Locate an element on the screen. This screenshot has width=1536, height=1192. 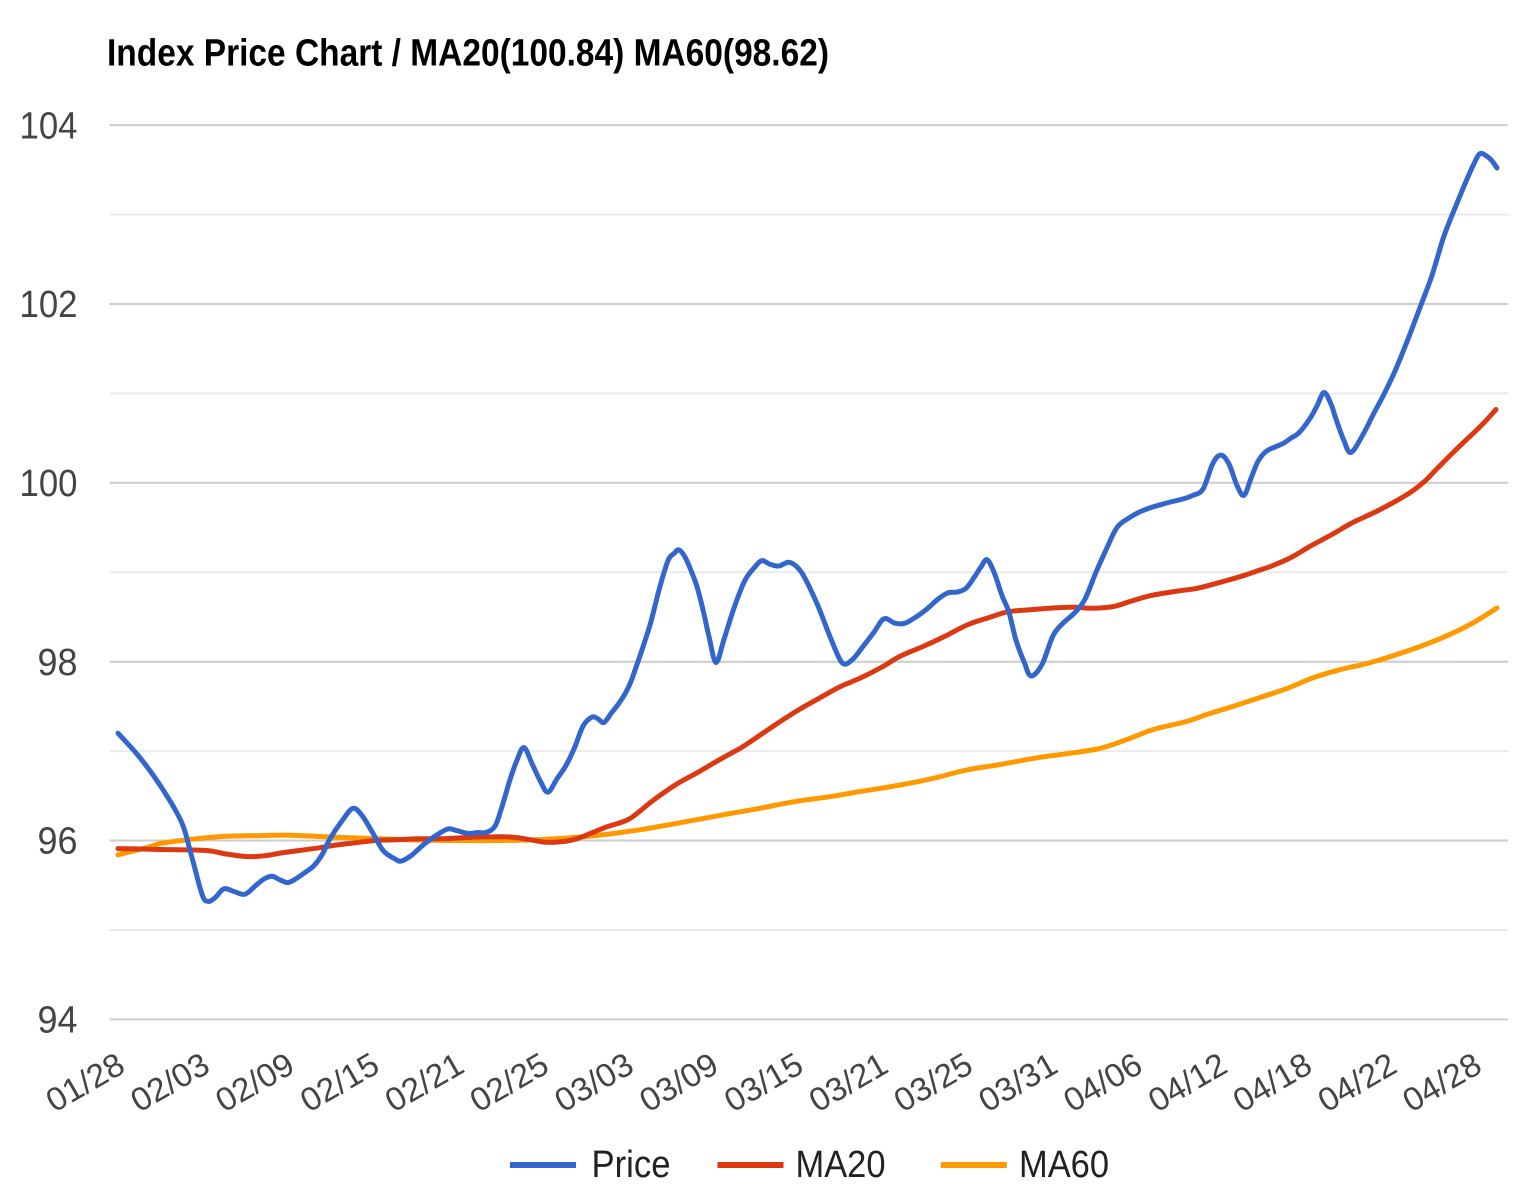
svg-text: Price is located at coordinates (631, 1165).